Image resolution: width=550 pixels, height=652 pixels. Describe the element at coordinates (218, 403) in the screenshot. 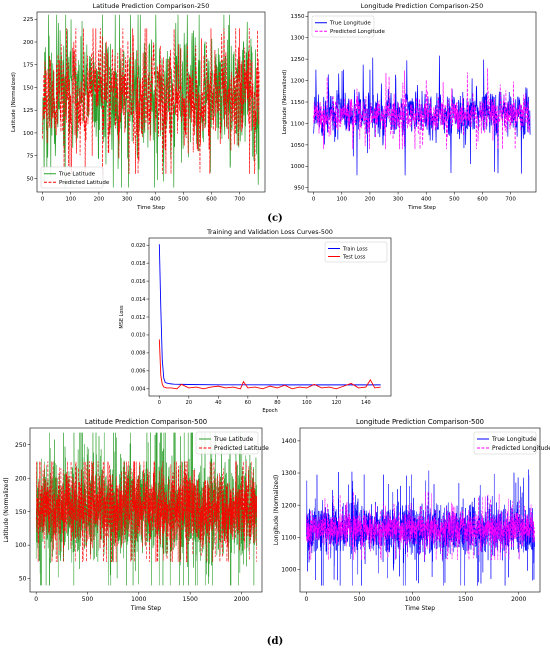

I see `x-tick-label: 40` at that location.